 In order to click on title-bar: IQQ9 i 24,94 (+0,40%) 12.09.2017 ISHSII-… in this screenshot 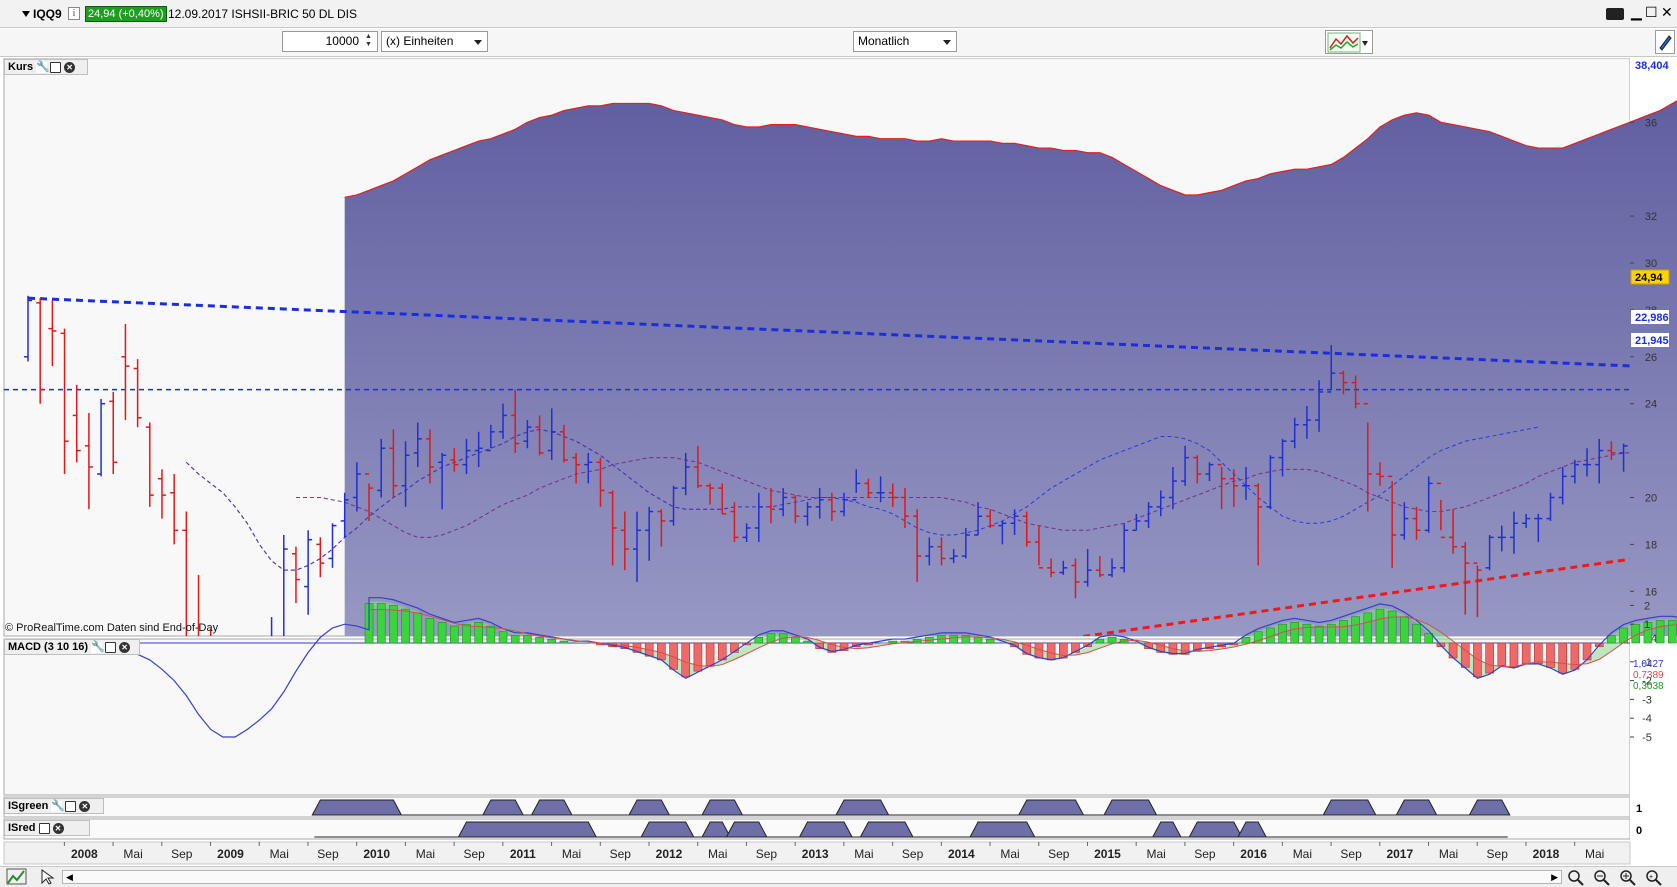, I will do `click(838, 14)`.